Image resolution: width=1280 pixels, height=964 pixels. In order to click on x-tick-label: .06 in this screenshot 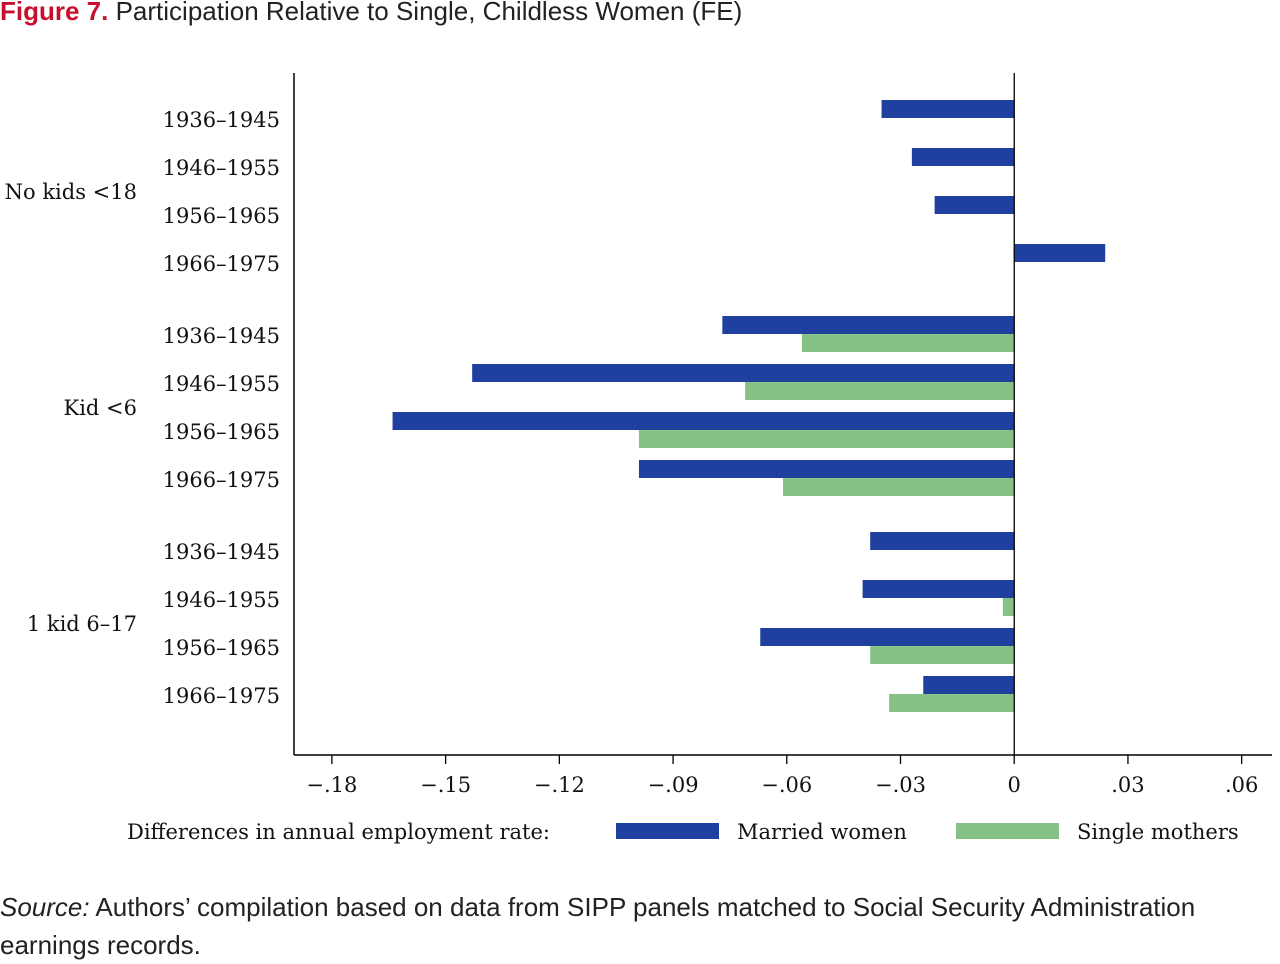, I will do `click(1241, 785)`.